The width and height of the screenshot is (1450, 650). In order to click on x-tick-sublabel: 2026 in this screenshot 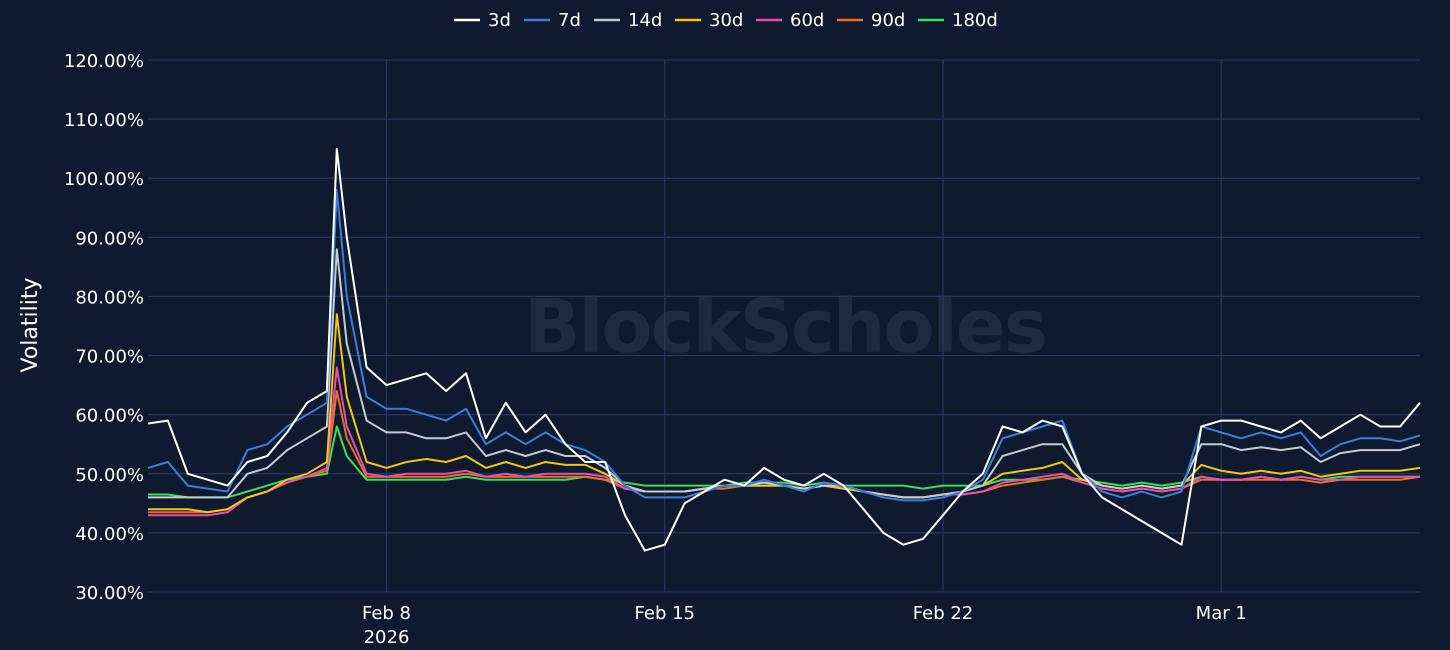, I will do `click(387, 637)`.